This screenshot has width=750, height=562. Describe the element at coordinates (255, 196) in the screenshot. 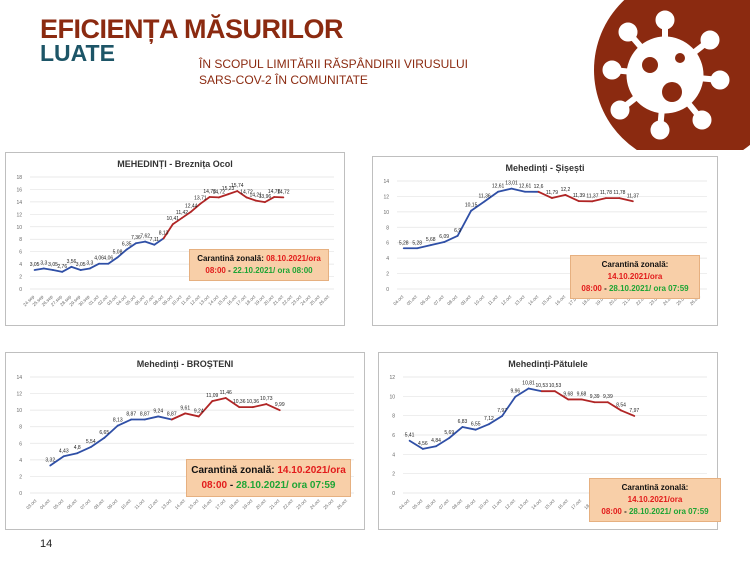

I see `data-label: 14,21` at that location.